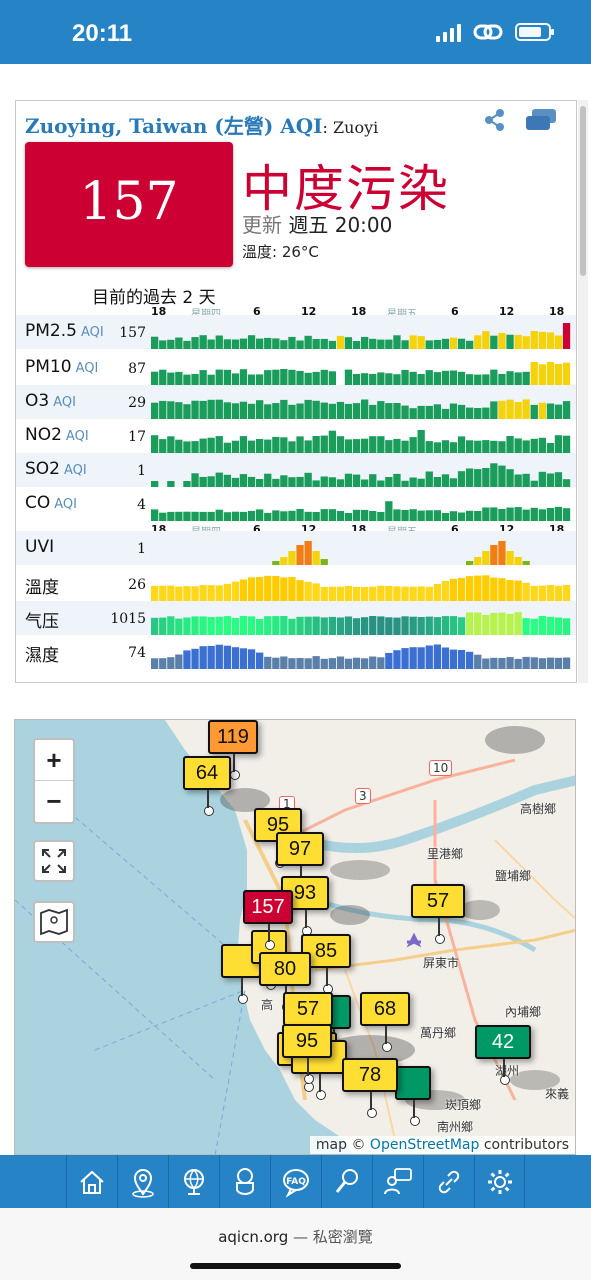  Describe the element at coordinates (296, 504) in the screenshot. I see `pollutant-row: CO AQI 4` at that location.